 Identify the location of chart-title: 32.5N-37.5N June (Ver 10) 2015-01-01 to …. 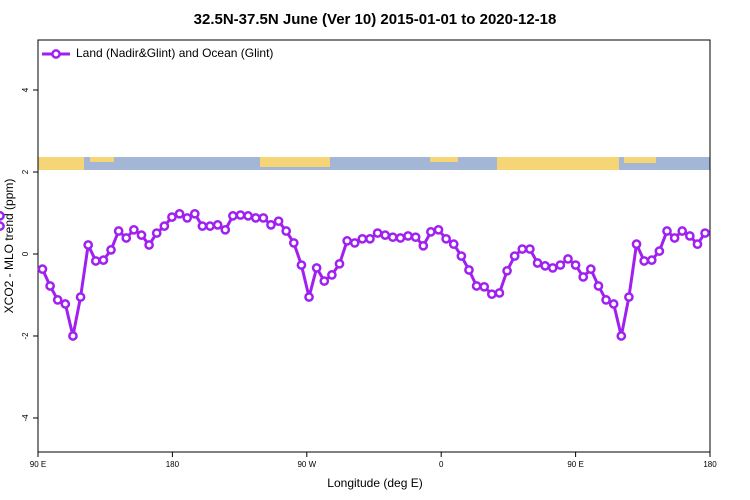
(375, 19).